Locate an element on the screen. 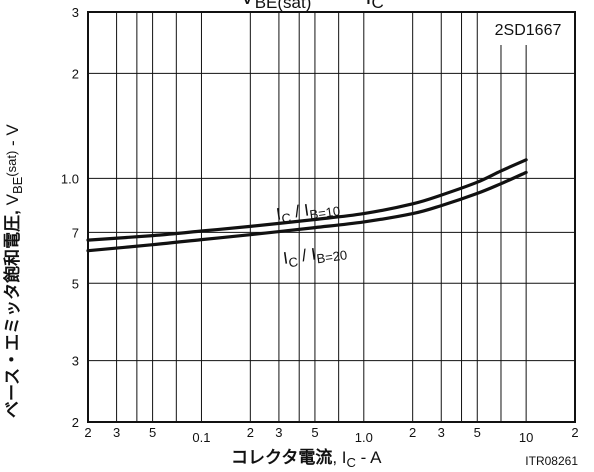 The height and width of the screenshot is (472, 594). s1-b: I is located at coordinates (306, 210).